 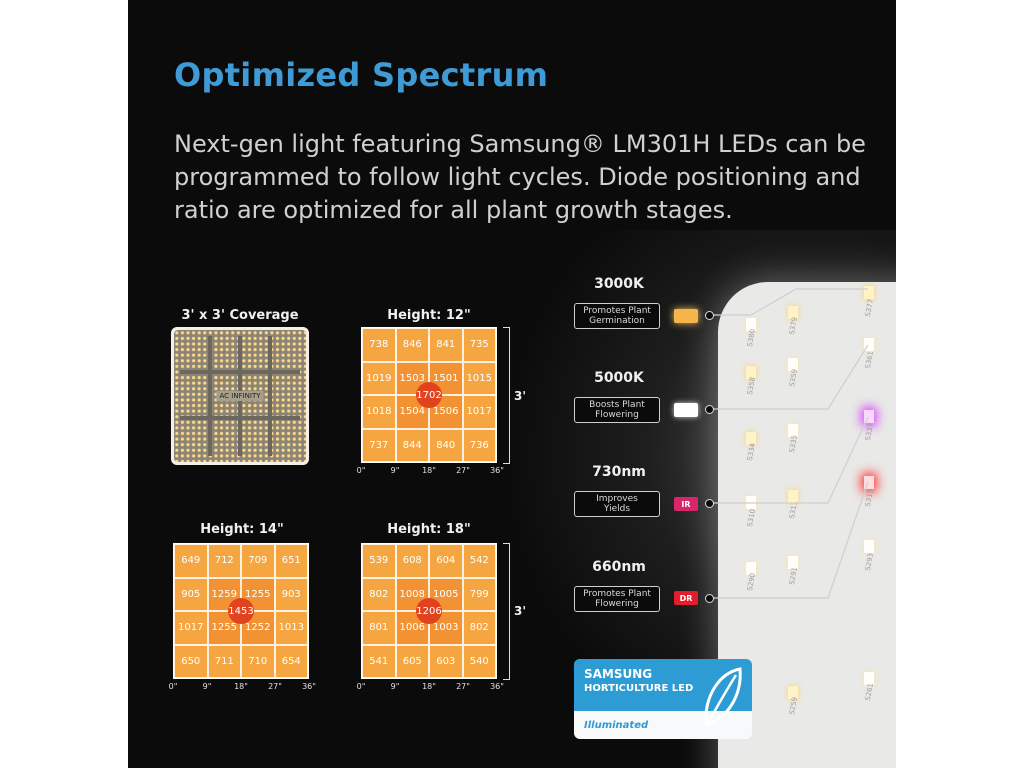 I want to click on par-value-cell: 903, so click(x=291, y=594).